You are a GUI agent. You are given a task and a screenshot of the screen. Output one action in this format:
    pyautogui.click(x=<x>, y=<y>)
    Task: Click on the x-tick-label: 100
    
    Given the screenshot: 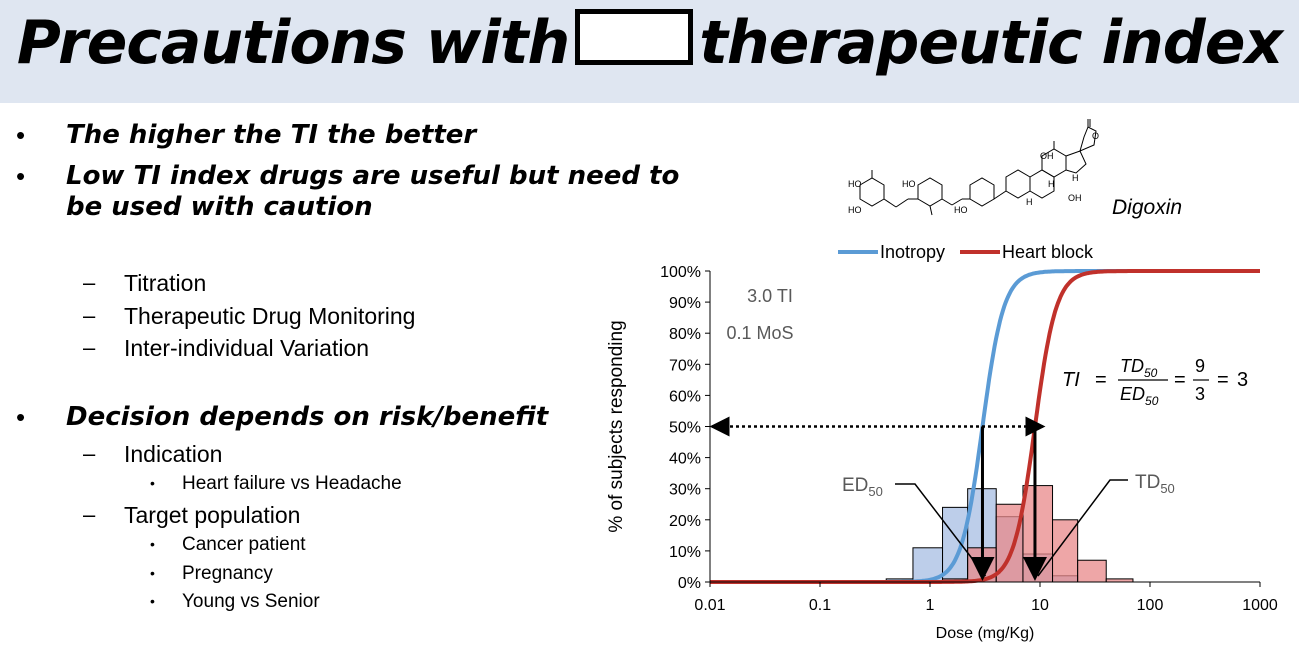 What is the action you would take?
    pyautogui.click(x=1150, y=605)
    